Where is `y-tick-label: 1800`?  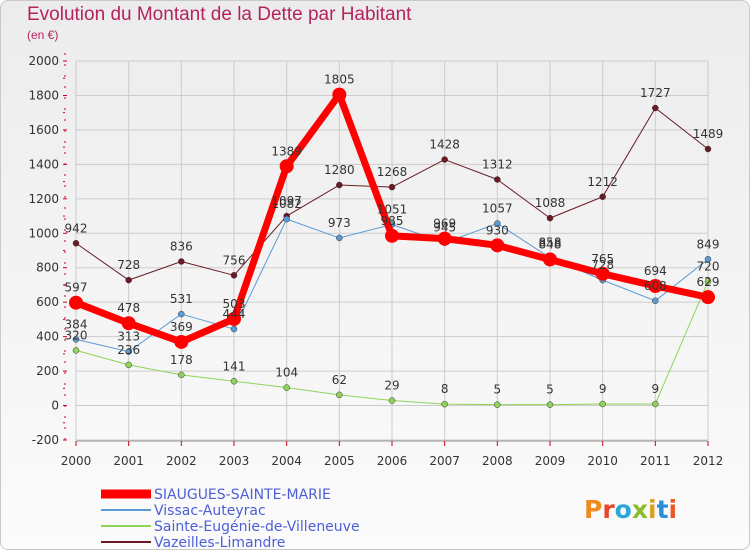
y-tick-label: 1800 is located at coordinates (43, 95).